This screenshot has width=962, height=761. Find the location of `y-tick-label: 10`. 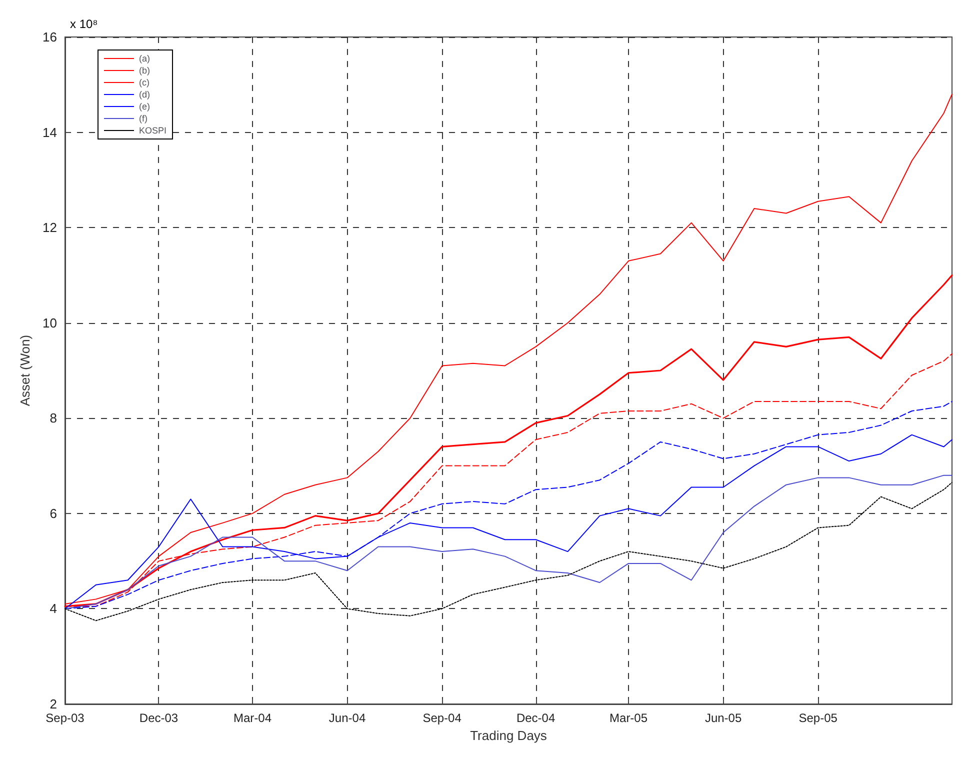

y-tick-label: 10 is located at coordinates (49, 322).